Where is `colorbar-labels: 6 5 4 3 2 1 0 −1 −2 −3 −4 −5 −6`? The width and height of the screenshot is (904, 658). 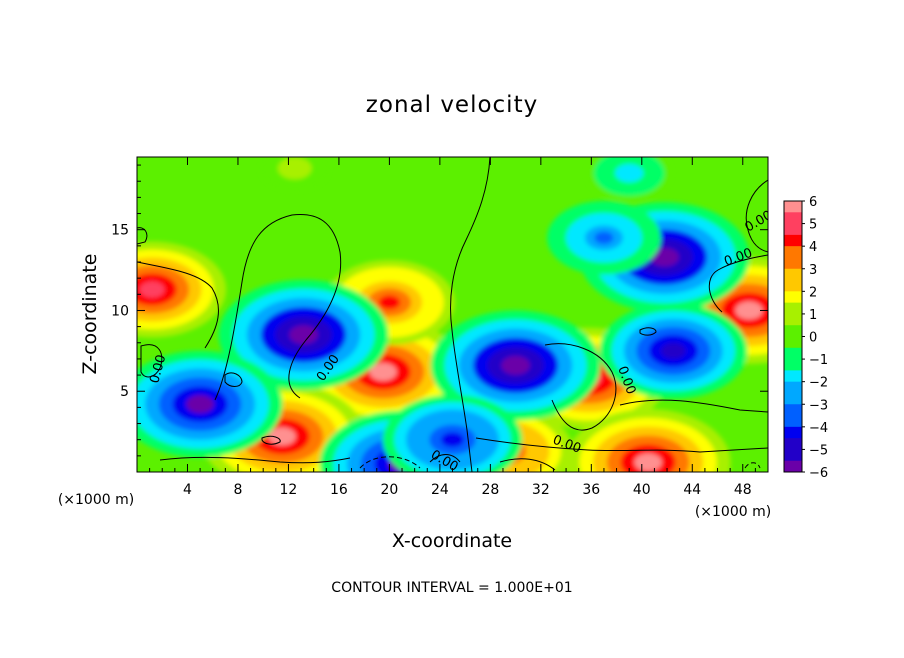 colorbar-labels: 6 5 4 3 2 1 0 −1 −2 −3 −4 −5 −6 is located at coordinates (815, 338).